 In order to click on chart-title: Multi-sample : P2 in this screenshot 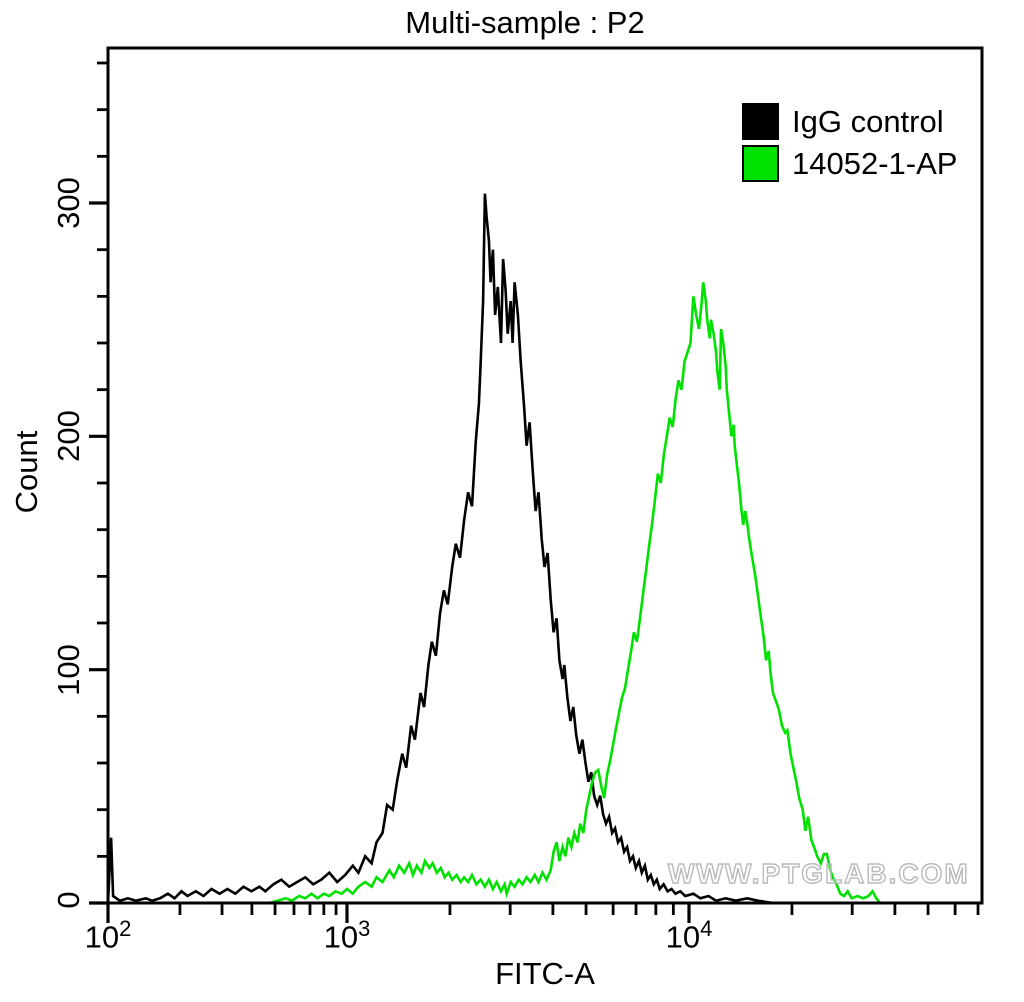, I will do `click(525, 22)`.